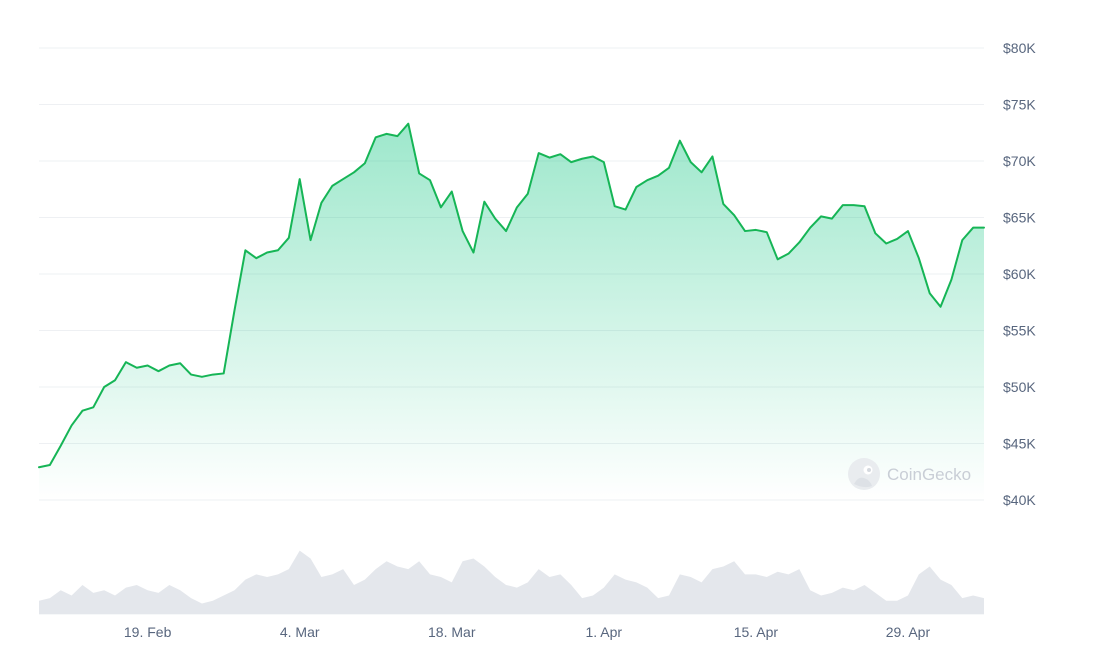 The height and width of the screenshot is (663, 1107). I want to click on x-tick-label: 4. Mar, so click(300, 632).